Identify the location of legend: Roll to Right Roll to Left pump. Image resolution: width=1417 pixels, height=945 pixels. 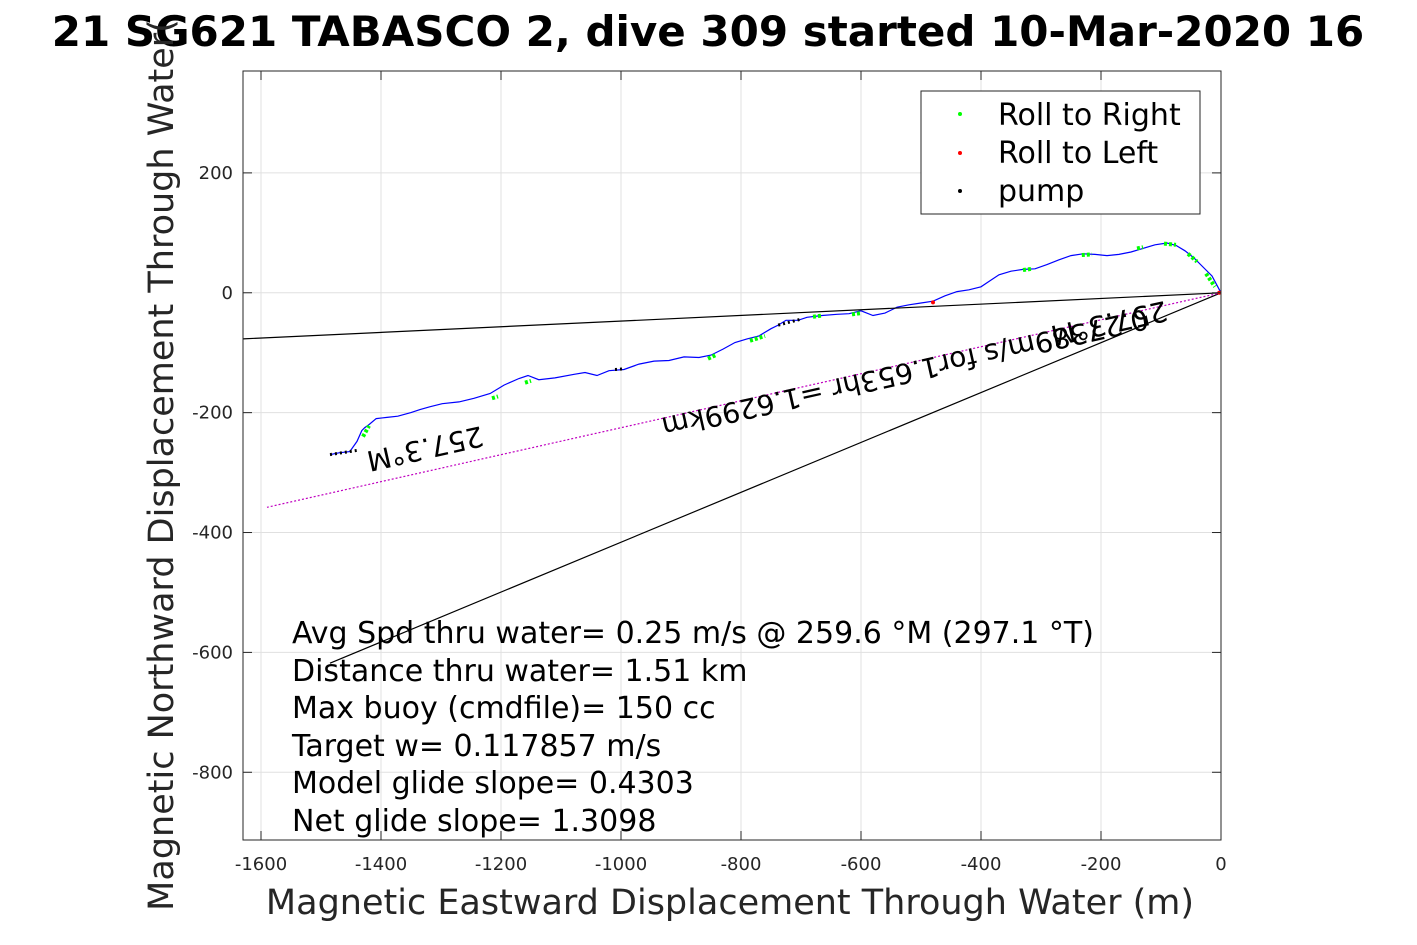
(1060, 152).